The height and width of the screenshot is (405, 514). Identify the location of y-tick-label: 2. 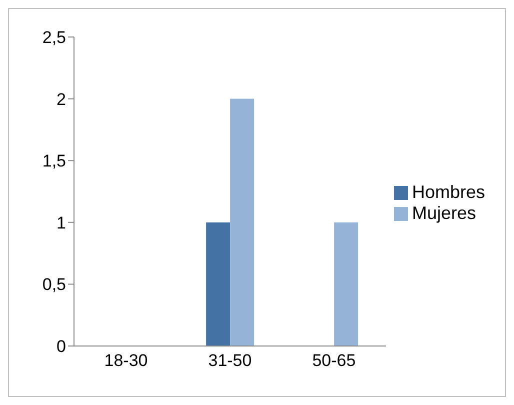
(61, 99).